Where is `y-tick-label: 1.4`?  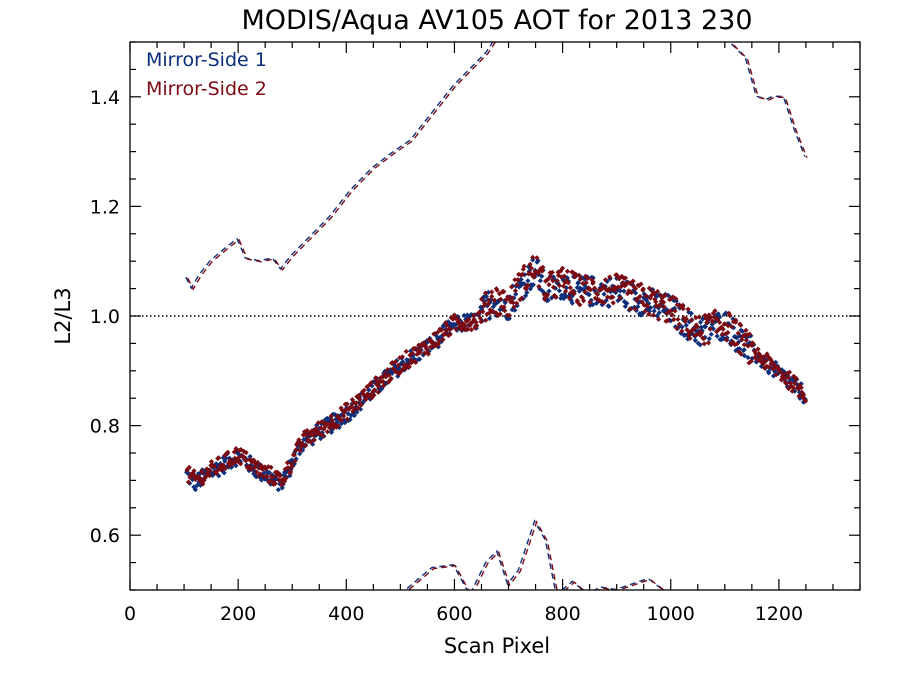
y-tick-label: 1.4 is located at coordinates (105, 98).